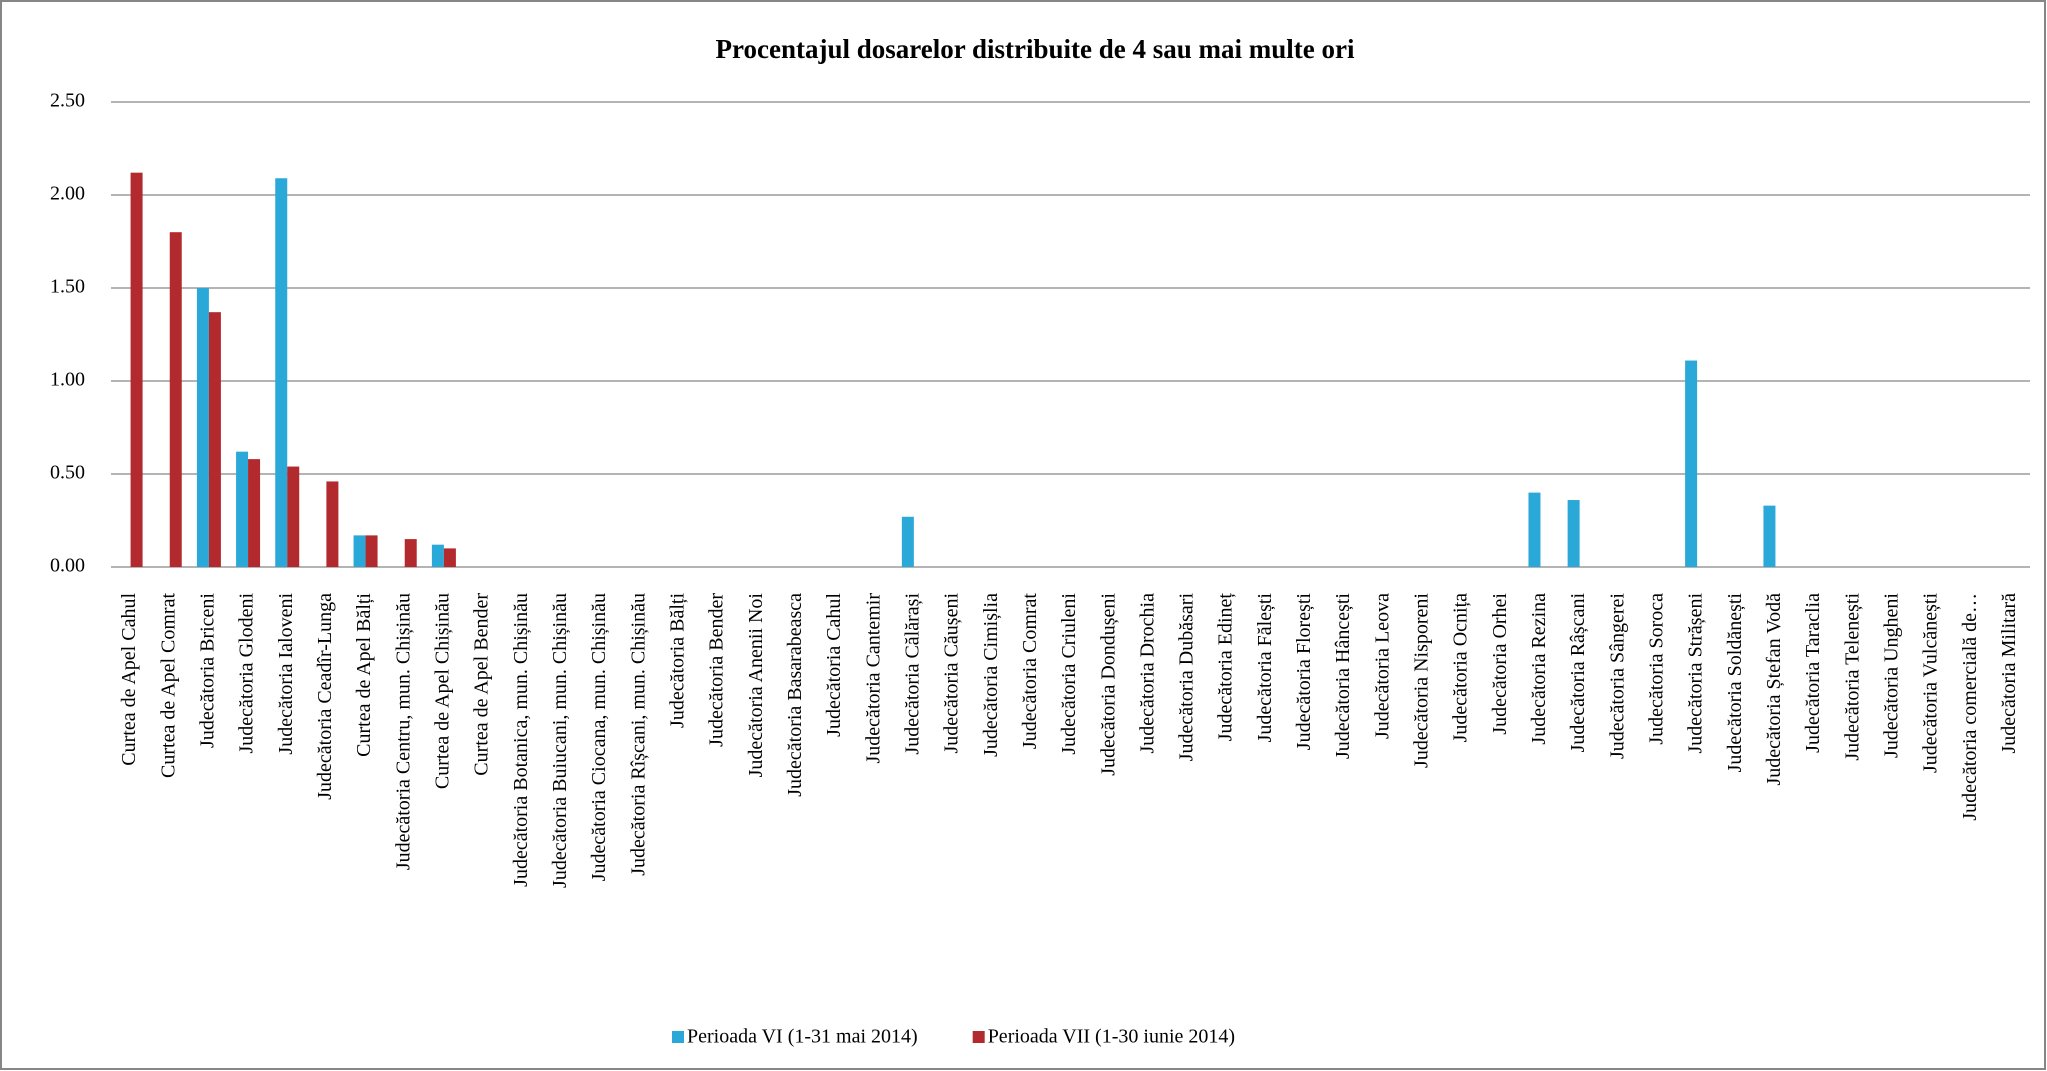  What do you see at coordinates (1265, 668) in the screenshot?
I see `x-tick-label: Judecătoria Fălești` at bounding box center [1265, 668].